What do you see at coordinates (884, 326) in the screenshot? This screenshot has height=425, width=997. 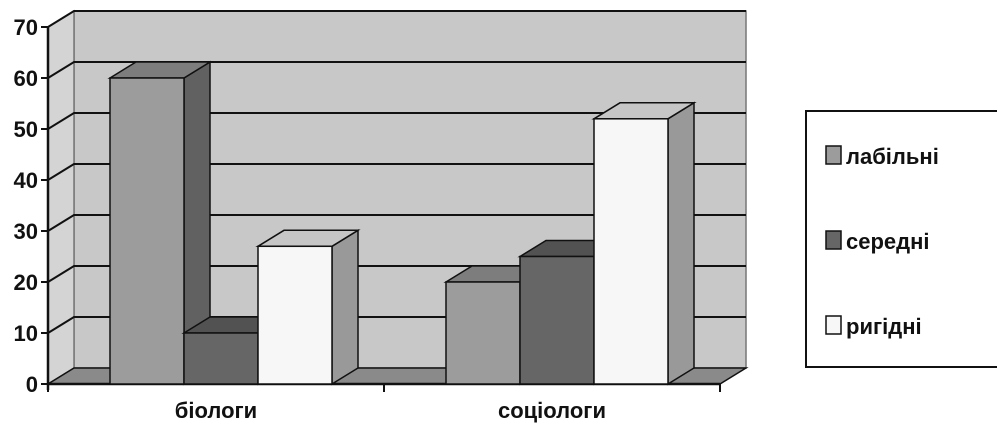 I see `legend-label: ригідні` at bounding box center [884, 326].